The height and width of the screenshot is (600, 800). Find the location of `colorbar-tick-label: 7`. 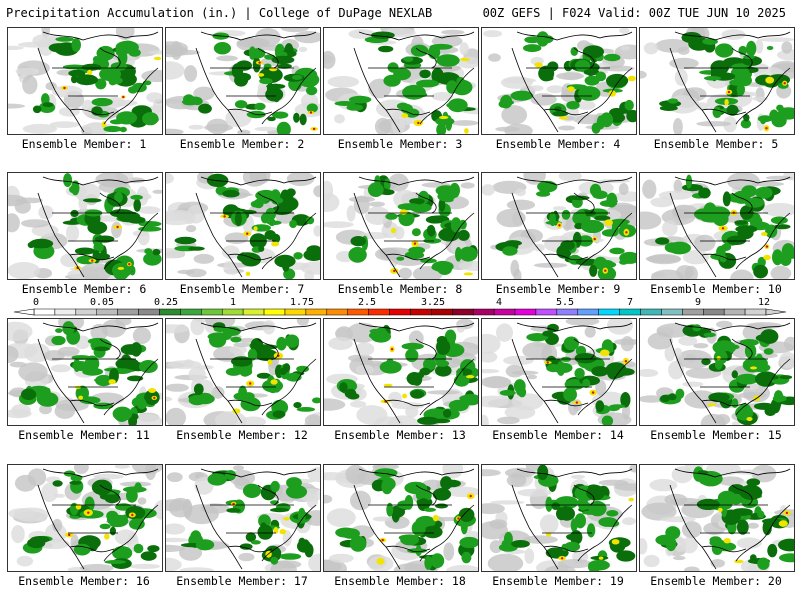

colorbar-tick-label: 7 is located at coordinates (630, 302).